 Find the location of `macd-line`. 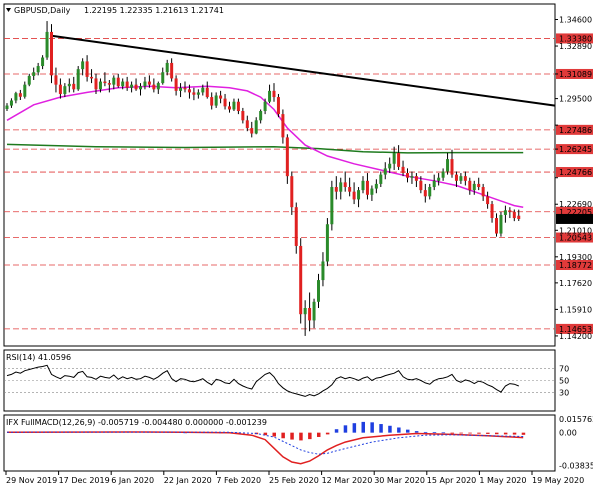

macd-line is located at coordinates (265, 448).